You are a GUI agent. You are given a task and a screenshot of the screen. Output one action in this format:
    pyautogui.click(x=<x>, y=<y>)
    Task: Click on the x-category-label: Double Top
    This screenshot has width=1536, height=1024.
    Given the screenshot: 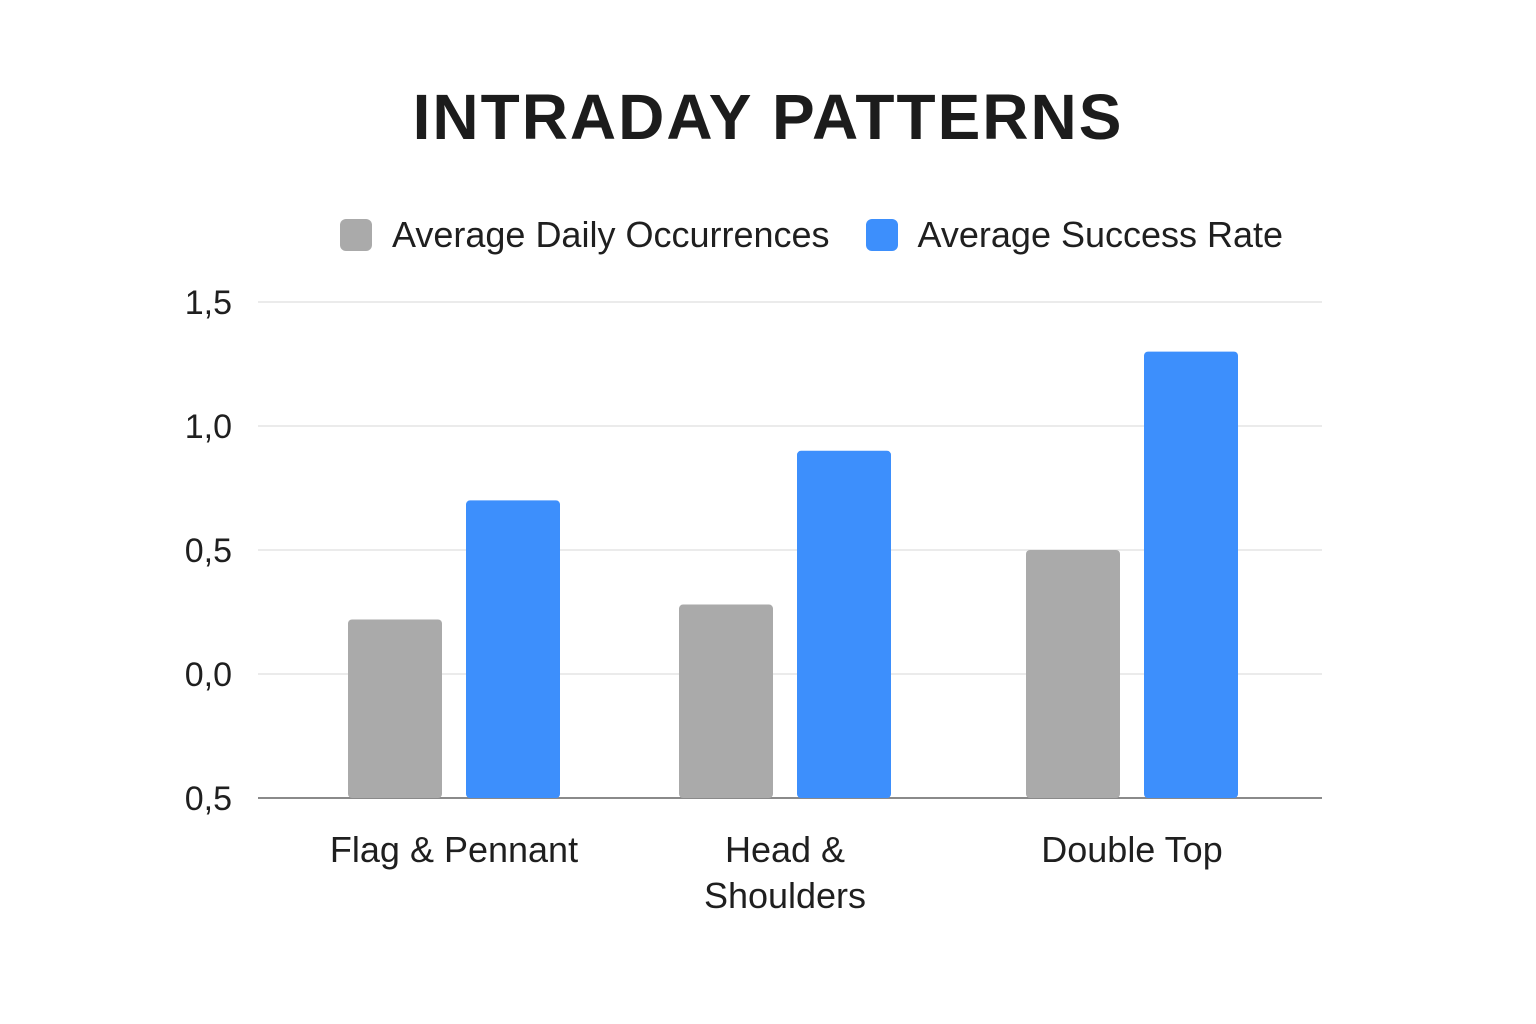 What is the action you would take?
    pyautogui.click(x=1131, y=849)
    